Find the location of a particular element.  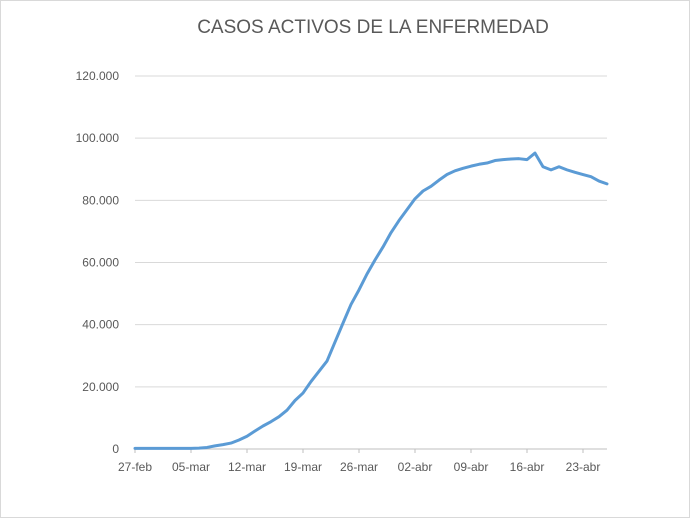

data-point-28-feb is located at coordinates (143, 448).